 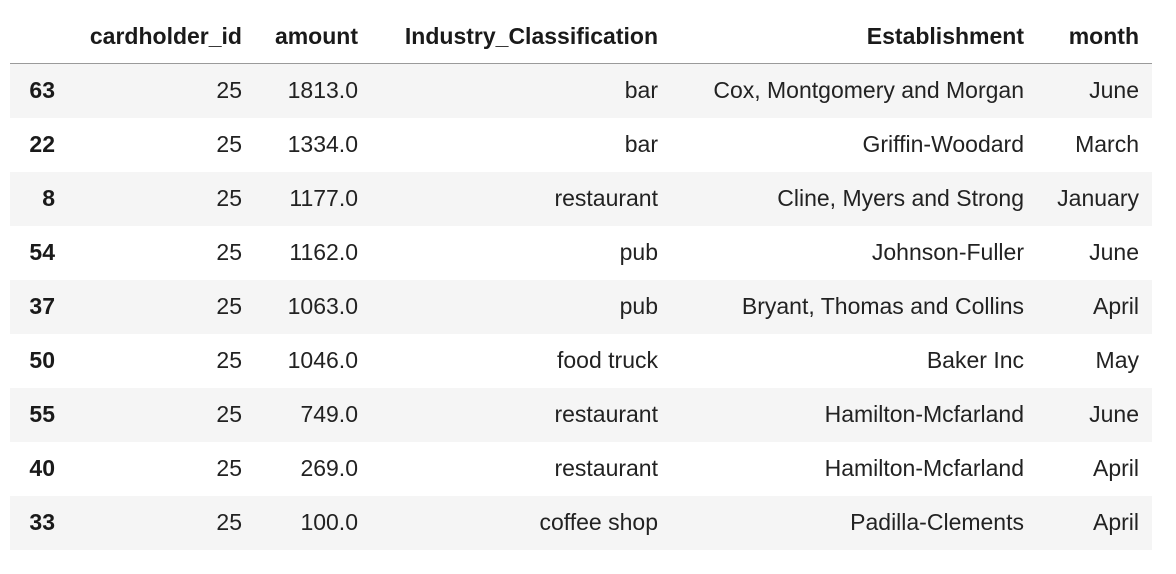 What do you see at coordinates (1094, 36) in the screenshot?
I see `column-header-month: month` at bounding box center [1094, 36].